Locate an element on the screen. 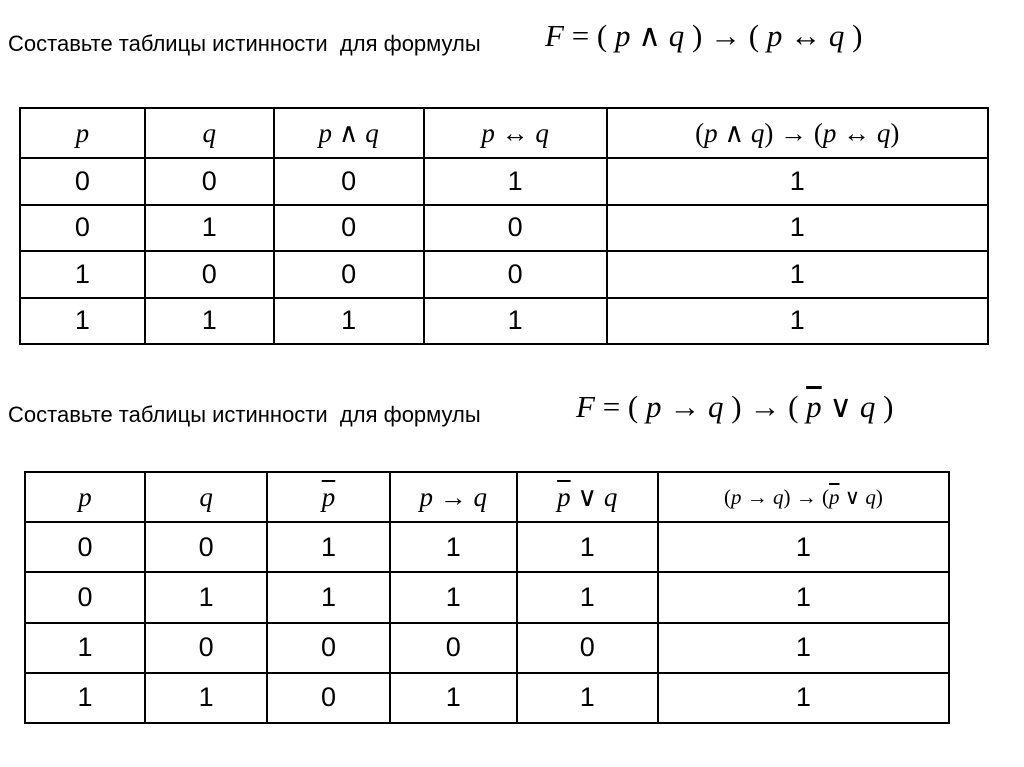  column-header: p ∧ q is located at coordinates (348, 133).